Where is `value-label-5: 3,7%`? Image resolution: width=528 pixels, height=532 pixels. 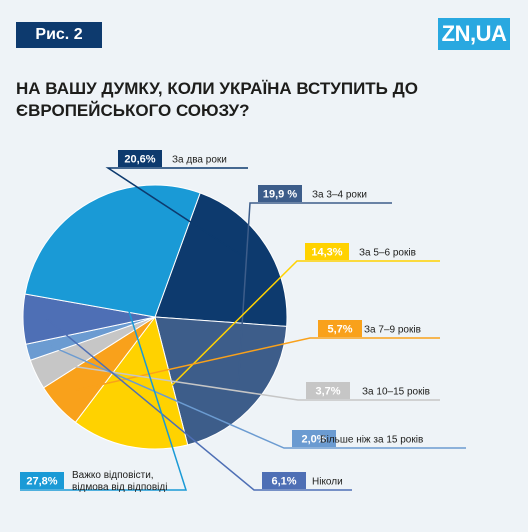 value-label-5: 3,7% is located at coordinates (327, 392).